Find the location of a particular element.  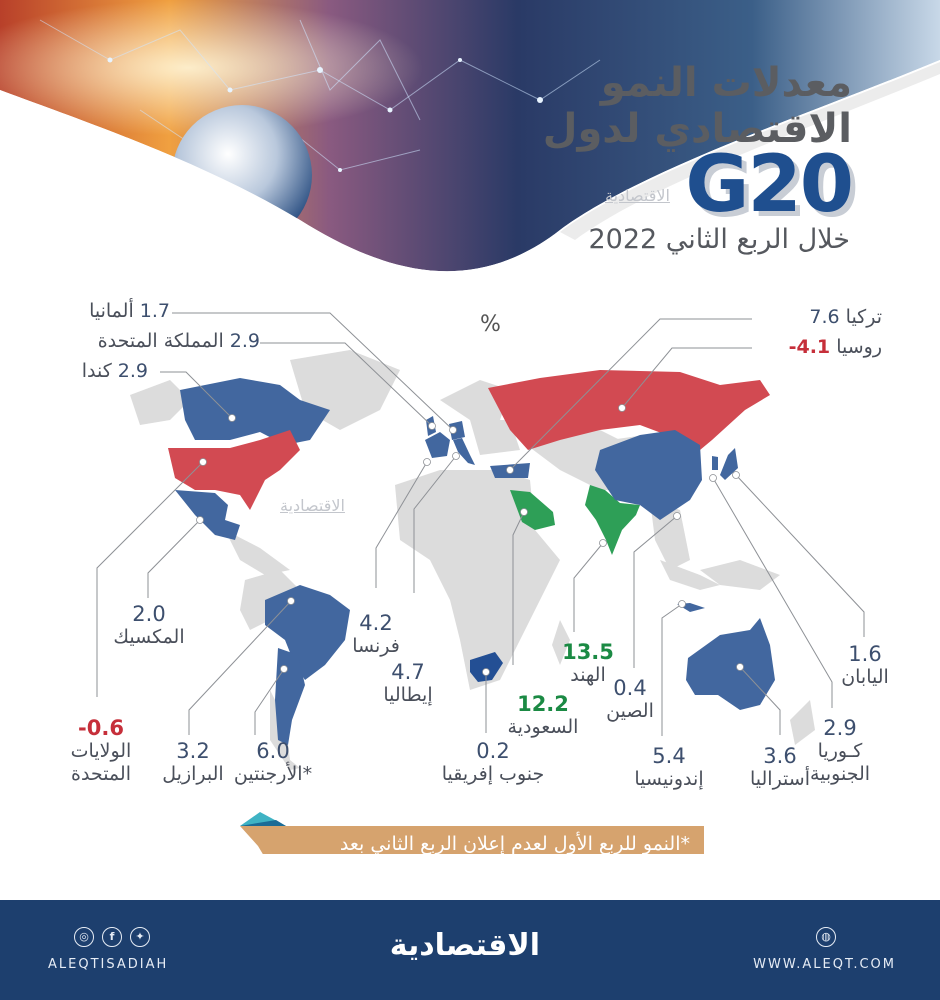

map-watermark: الاقتصادية is located at coordinates (312, 505).